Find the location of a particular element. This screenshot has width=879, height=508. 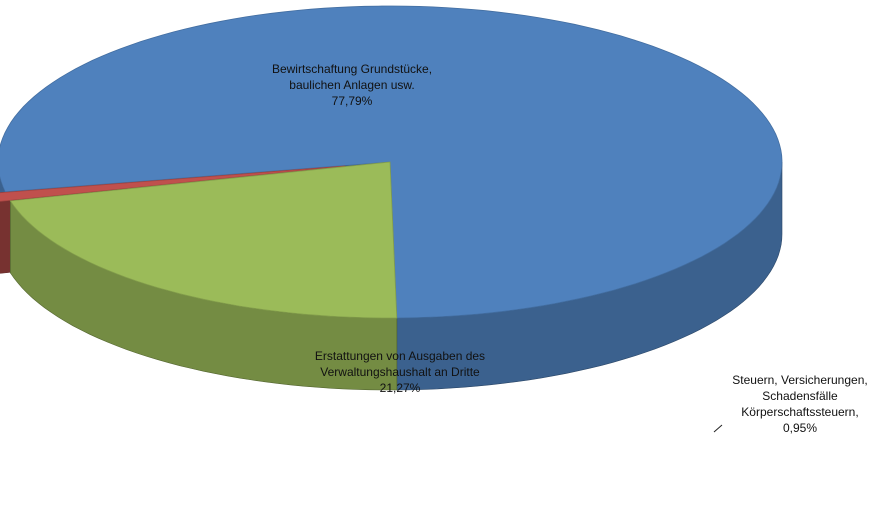

pie-slice-2-label-line: Verwaltungshaushalt an Dritte is located at coordinates (400, 372).